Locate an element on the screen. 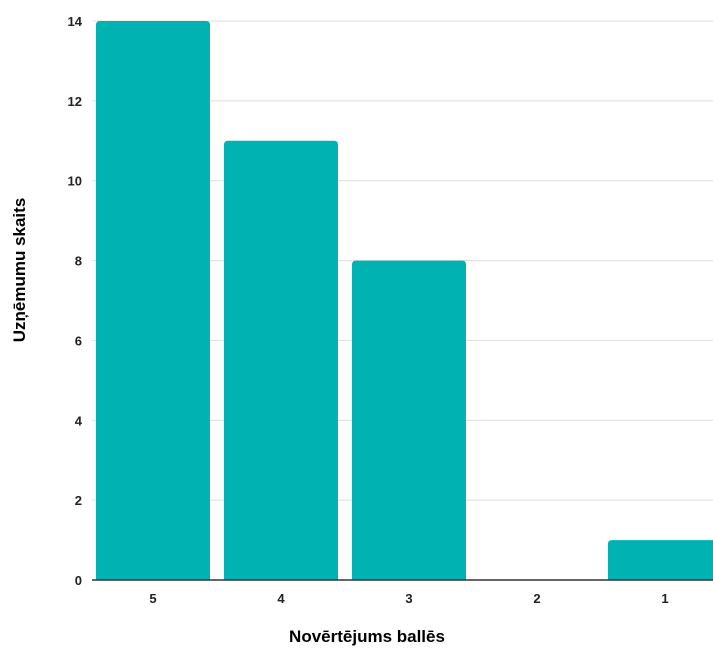  x-tick-label: 3 is located at coordinates (408, 598).